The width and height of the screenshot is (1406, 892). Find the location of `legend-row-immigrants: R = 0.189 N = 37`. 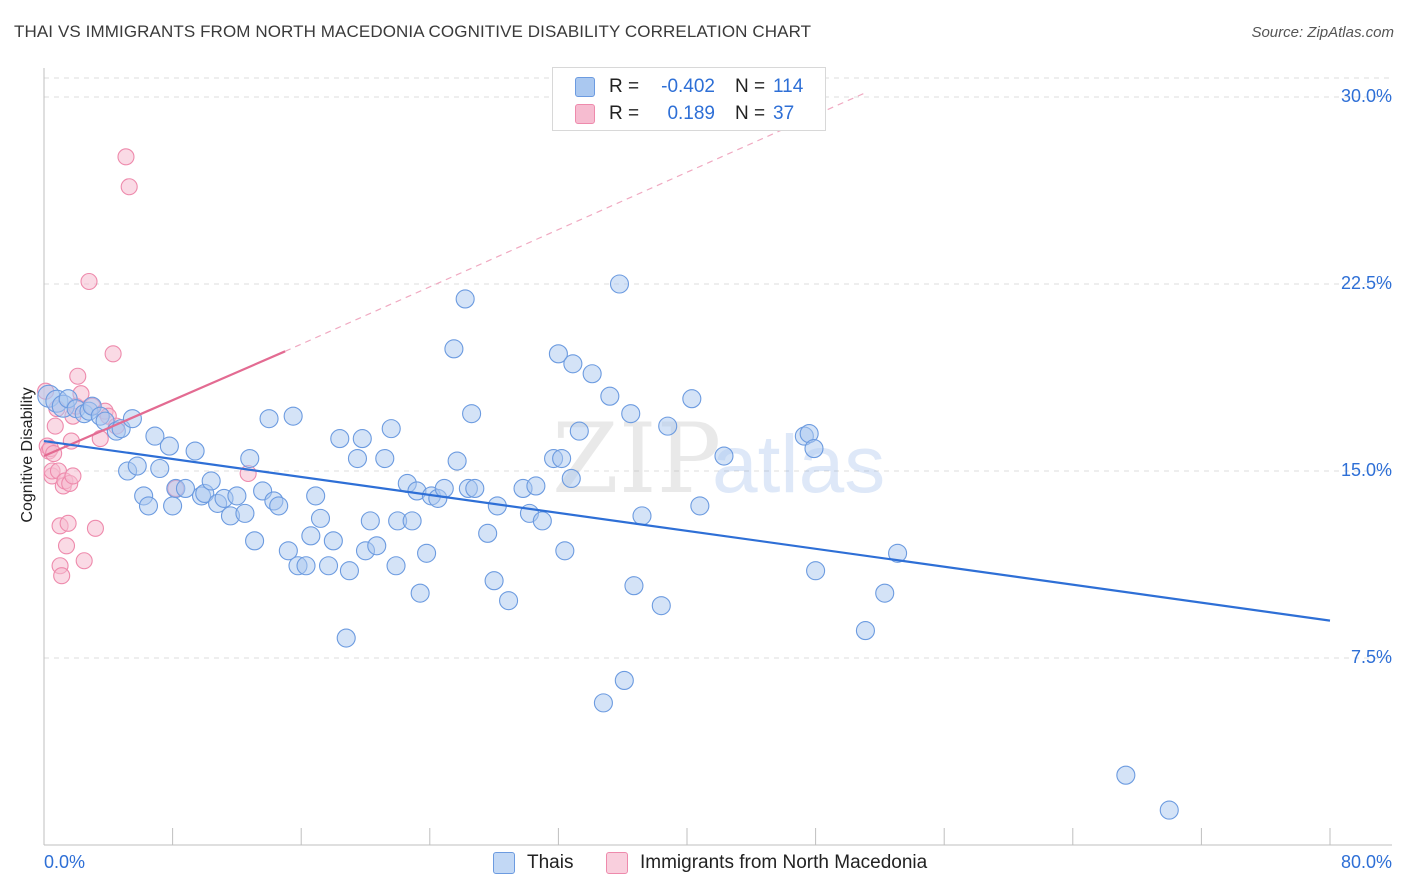

legend-row-immigrants: R = 0.189 N = 37 is located at coordinates (694, 114).